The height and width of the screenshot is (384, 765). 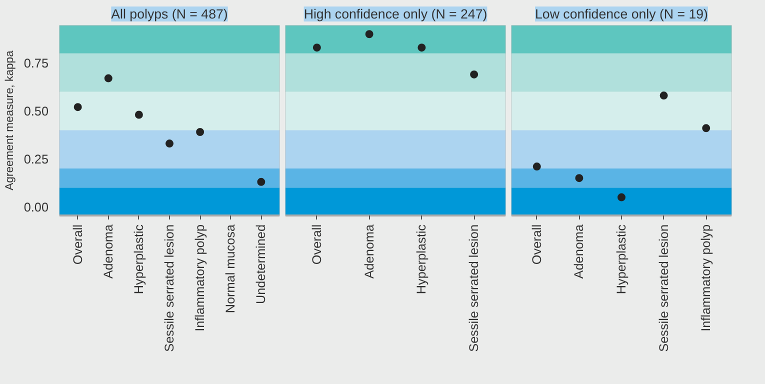 I want to click on y-tick-label: 0.00, so click(x=36, y=207).